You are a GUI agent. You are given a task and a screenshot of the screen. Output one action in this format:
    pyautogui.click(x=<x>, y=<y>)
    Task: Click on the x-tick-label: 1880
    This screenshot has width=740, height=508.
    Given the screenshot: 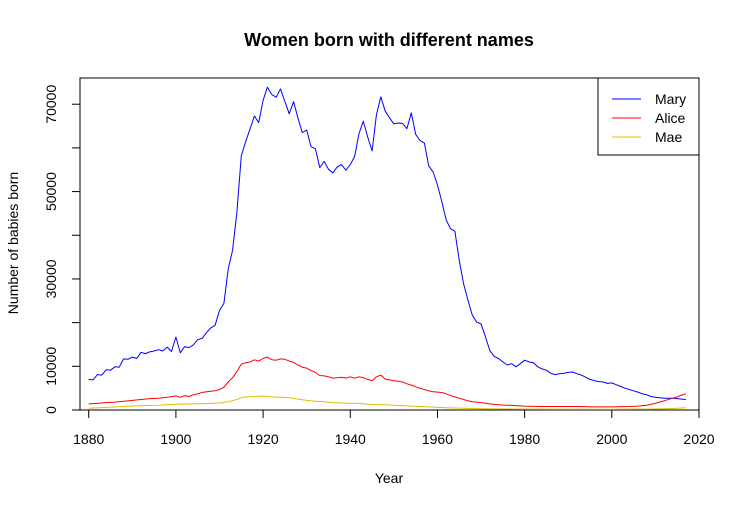 What is the action you would take?
    pyautogui.click(x=88, y=439)
    